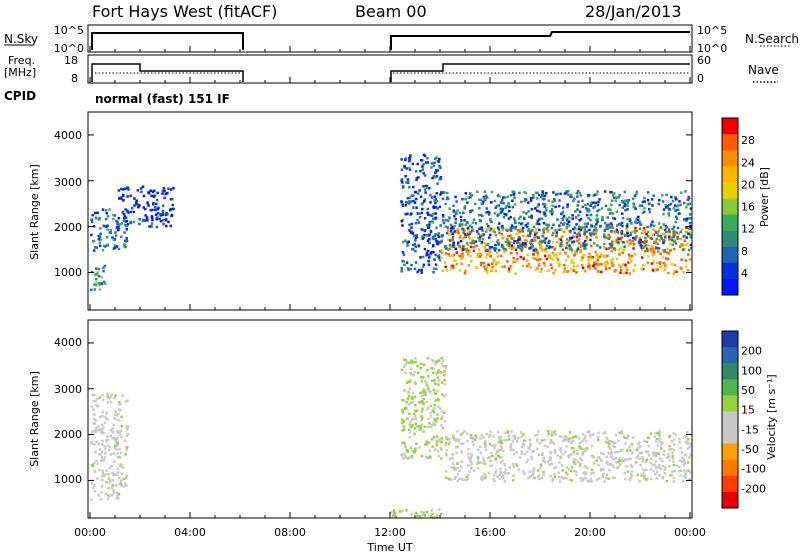 Image resolution: width=800 pixels, height=554 pixels. What do you see at coordinates (772, 39) in the screenshot?
I see `nsearch-label: N.Search` at bounding box center [772, 39].